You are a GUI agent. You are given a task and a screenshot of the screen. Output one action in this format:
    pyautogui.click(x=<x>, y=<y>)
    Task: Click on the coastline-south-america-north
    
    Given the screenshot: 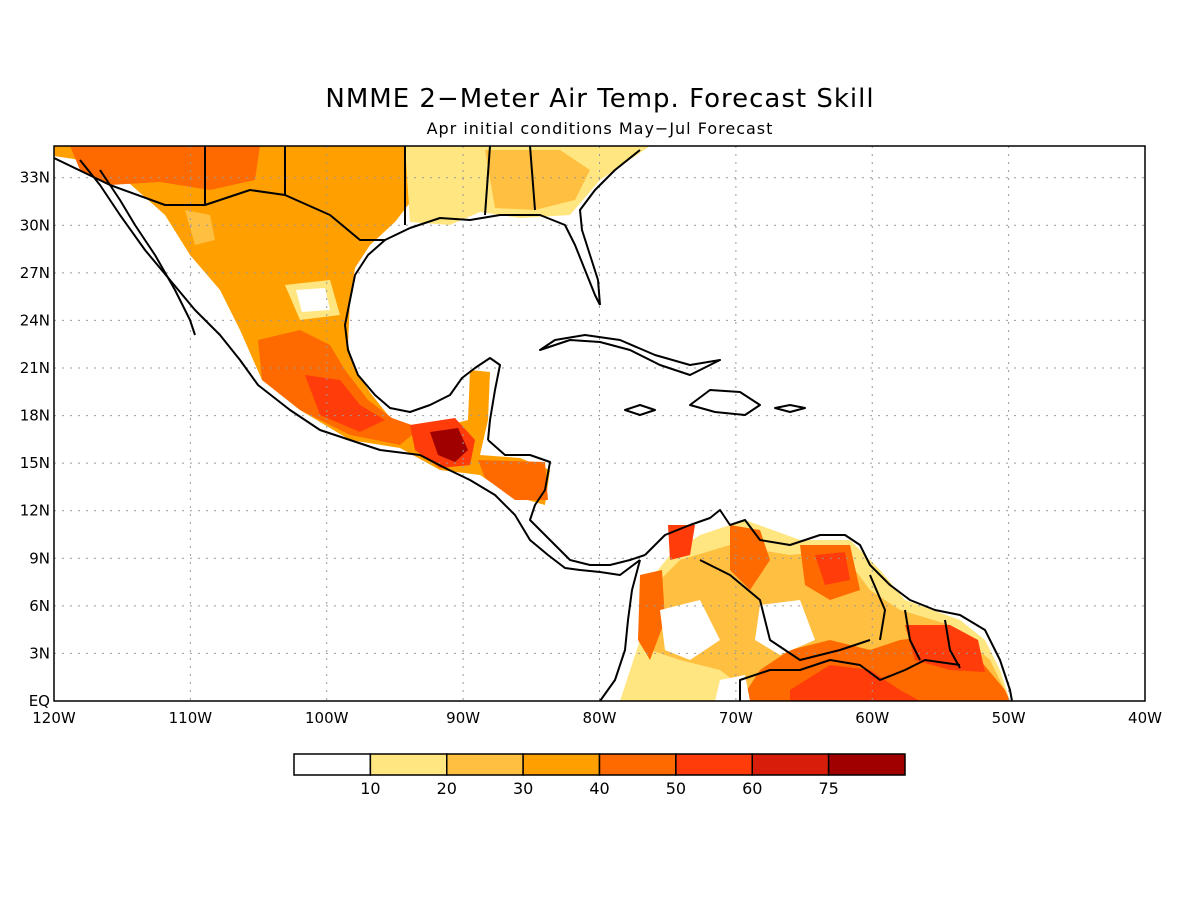 What is the action you would take?
    pyautogui.click(x=828, y=605)
    